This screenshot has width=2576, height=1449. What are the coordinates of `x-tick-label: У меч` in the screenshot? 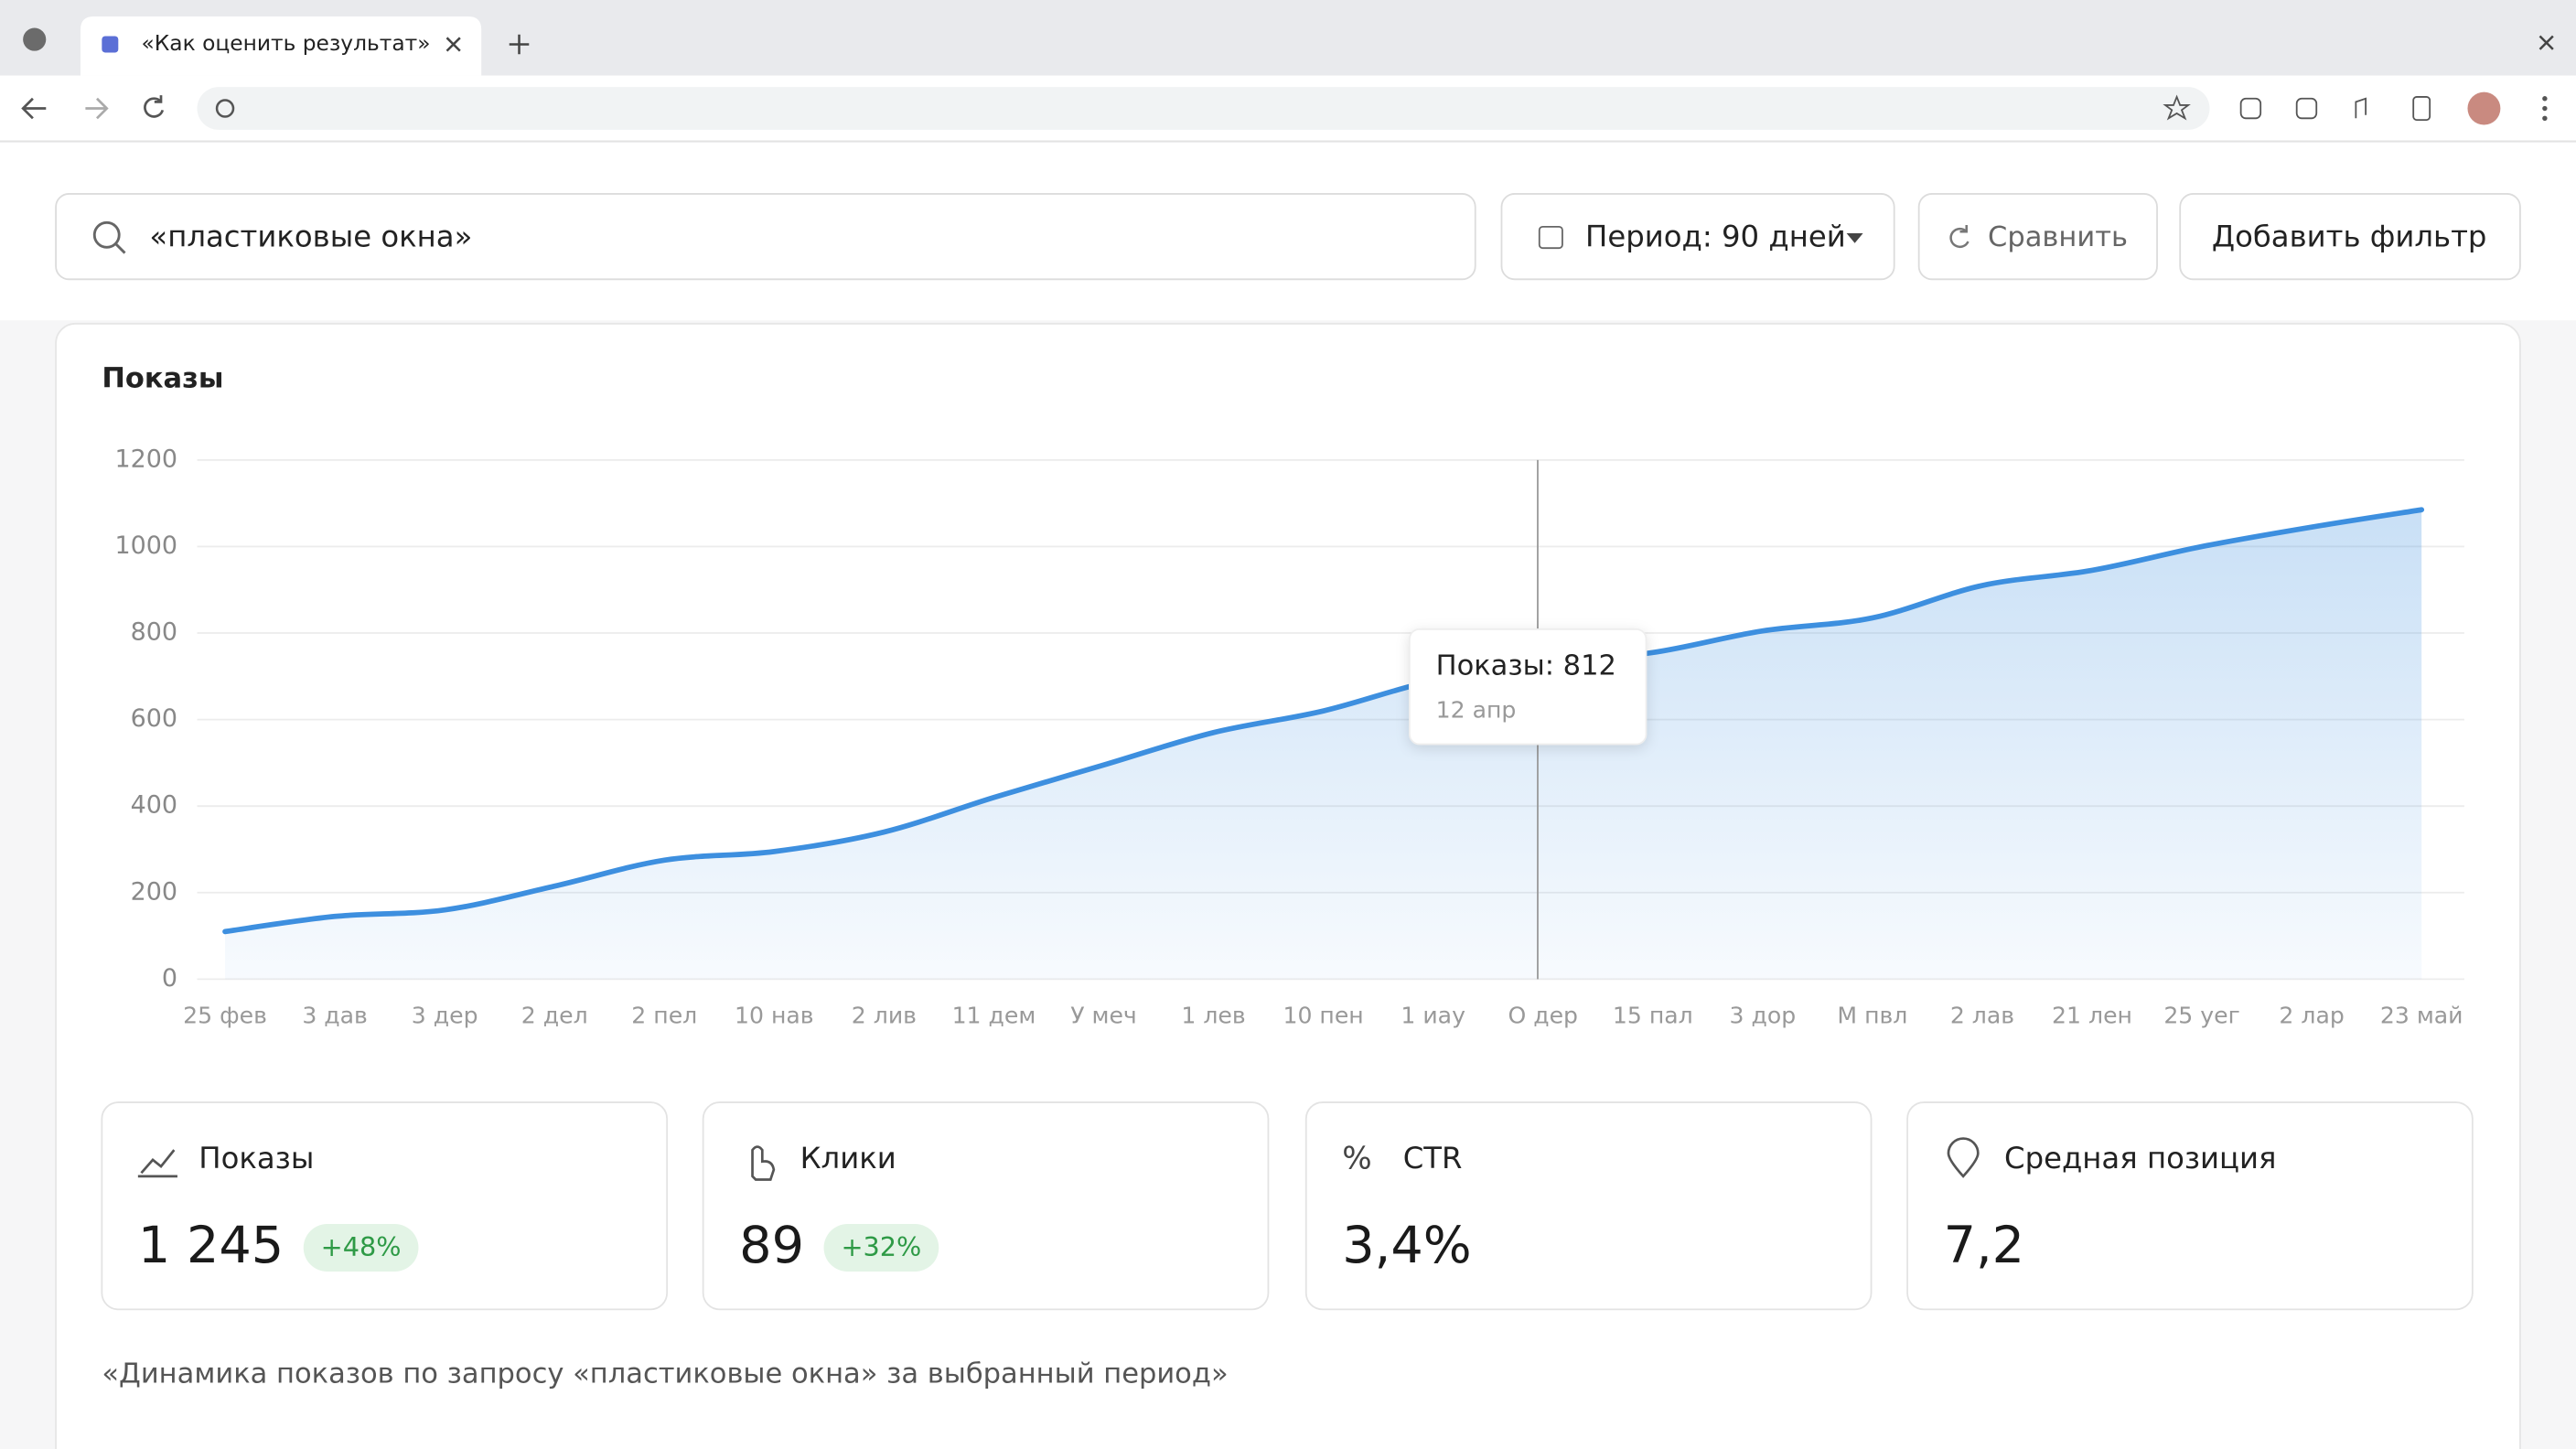 It's located at (1103, 1016).